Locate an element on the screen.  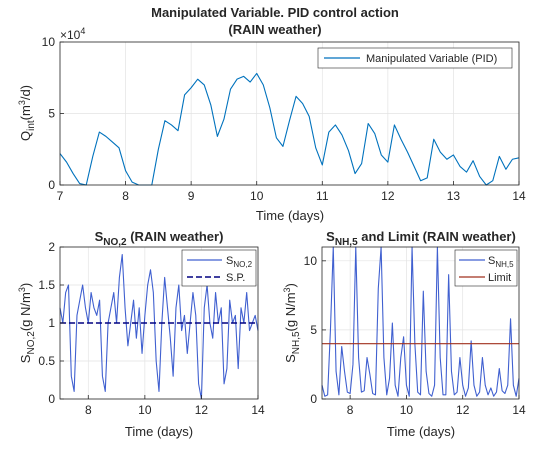
top-legend: Manipulated Variable (PID) is located at coordinates (415, 58).